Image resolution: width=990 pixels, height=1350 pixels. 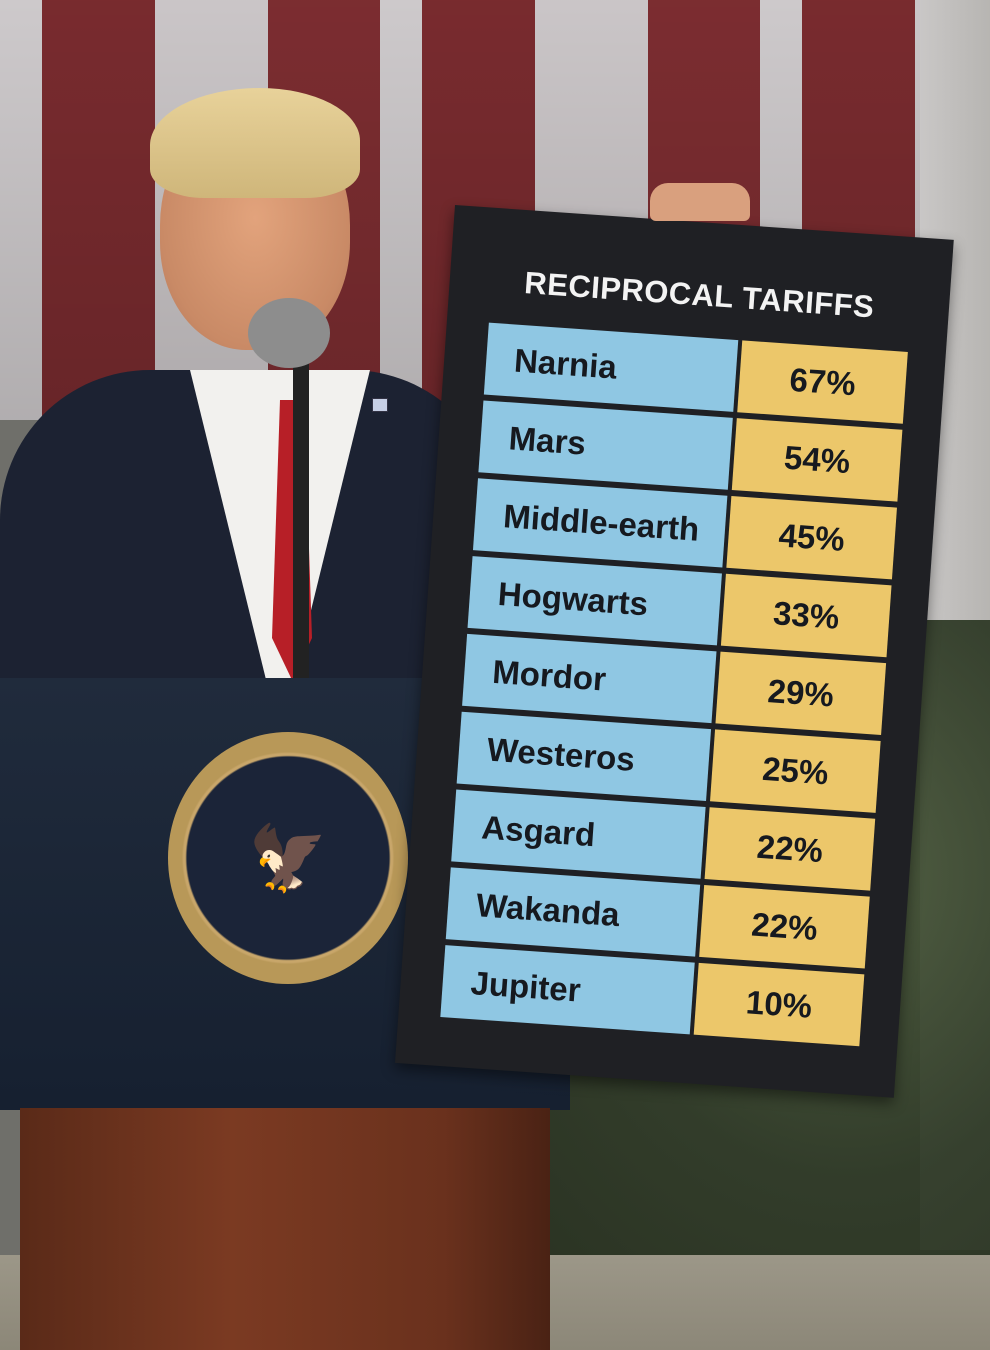 What do you see at coordinates (600, 523) in the screenshot?
I see `country-cell: Middle-earth` at bounding box center [600, 523].